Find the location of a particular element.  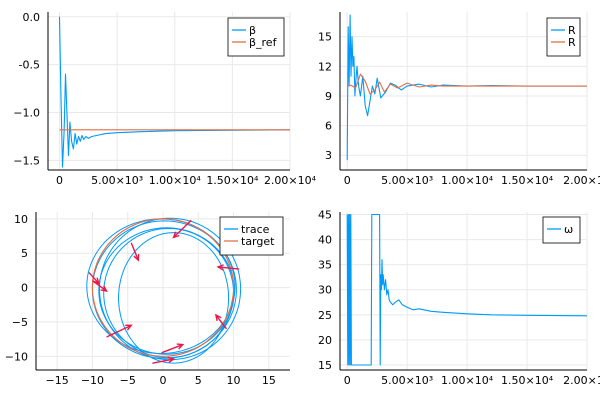

y-tick-label: 0.0 is located at coordinates (32, 17).